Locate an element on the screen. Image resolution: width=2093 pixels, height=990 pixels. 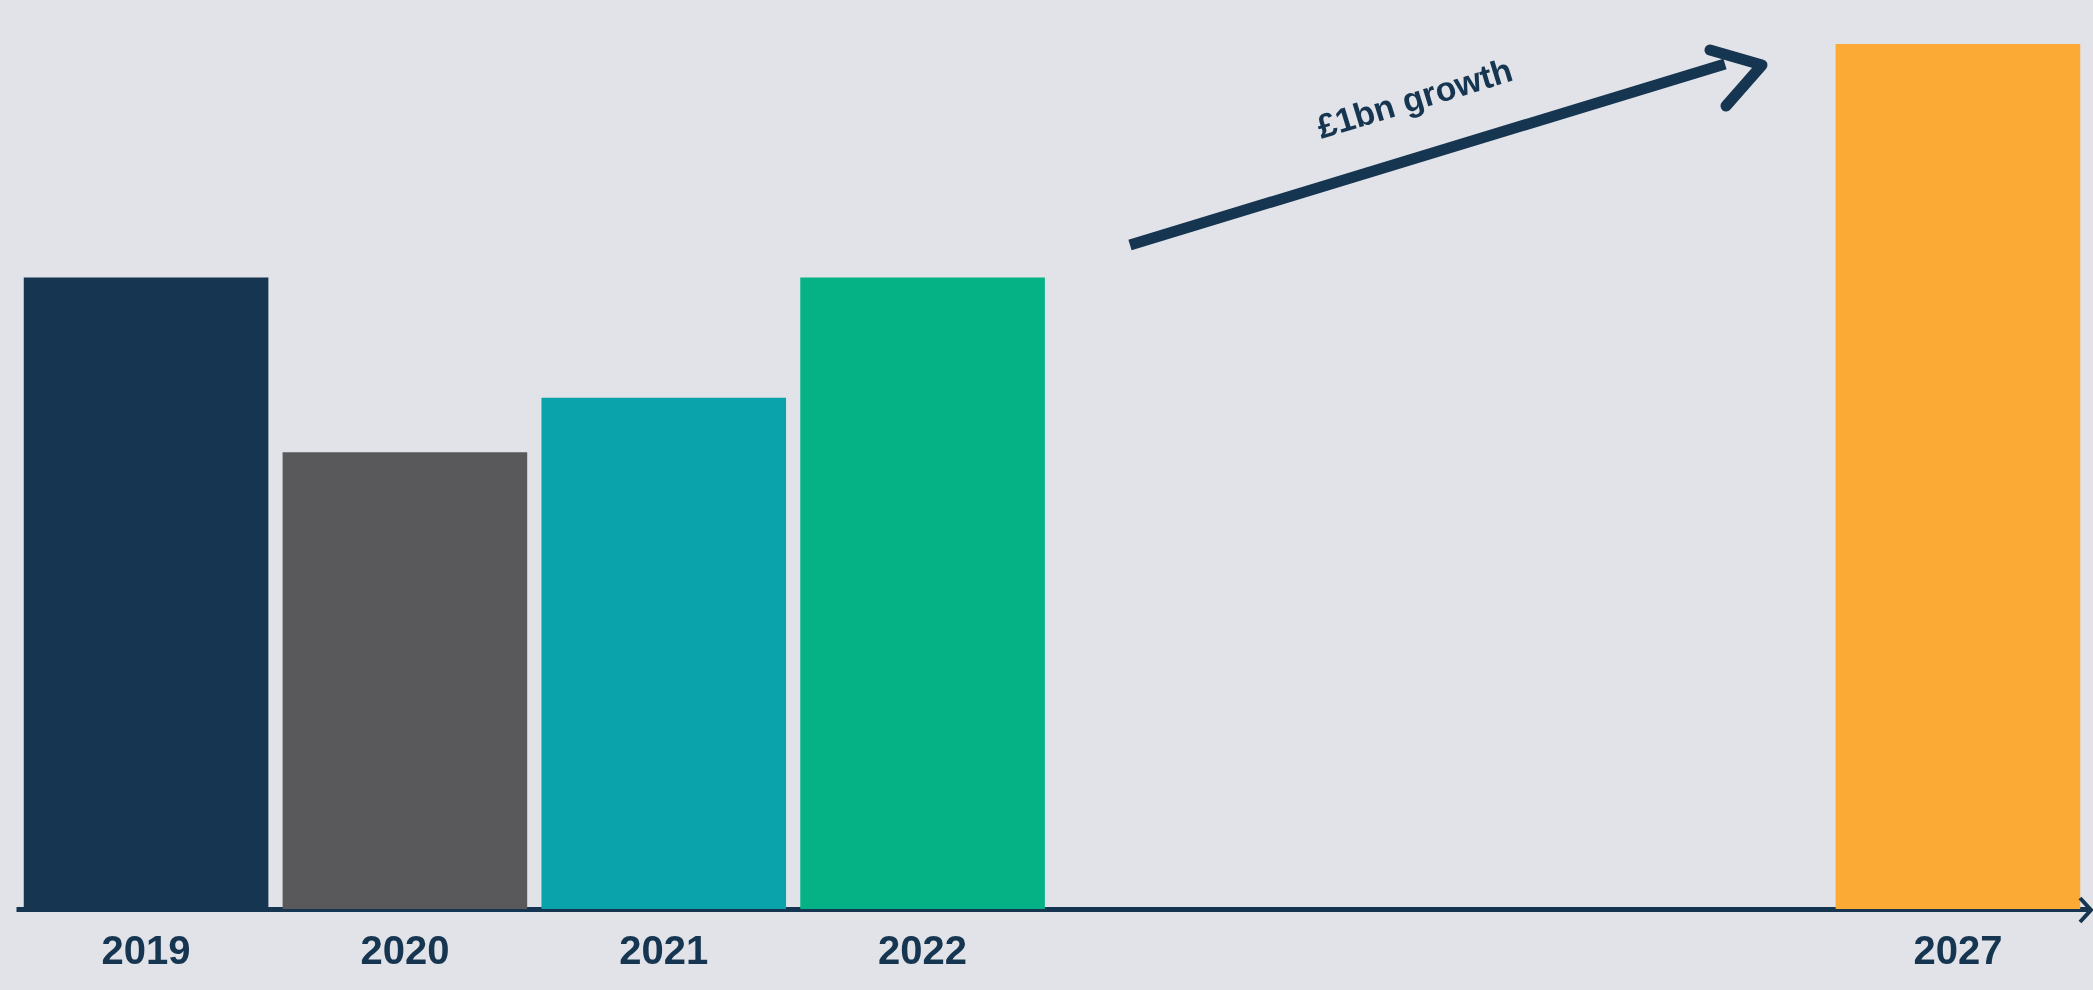
x-tick-label: 2019 is located at coordinates (146, 949).